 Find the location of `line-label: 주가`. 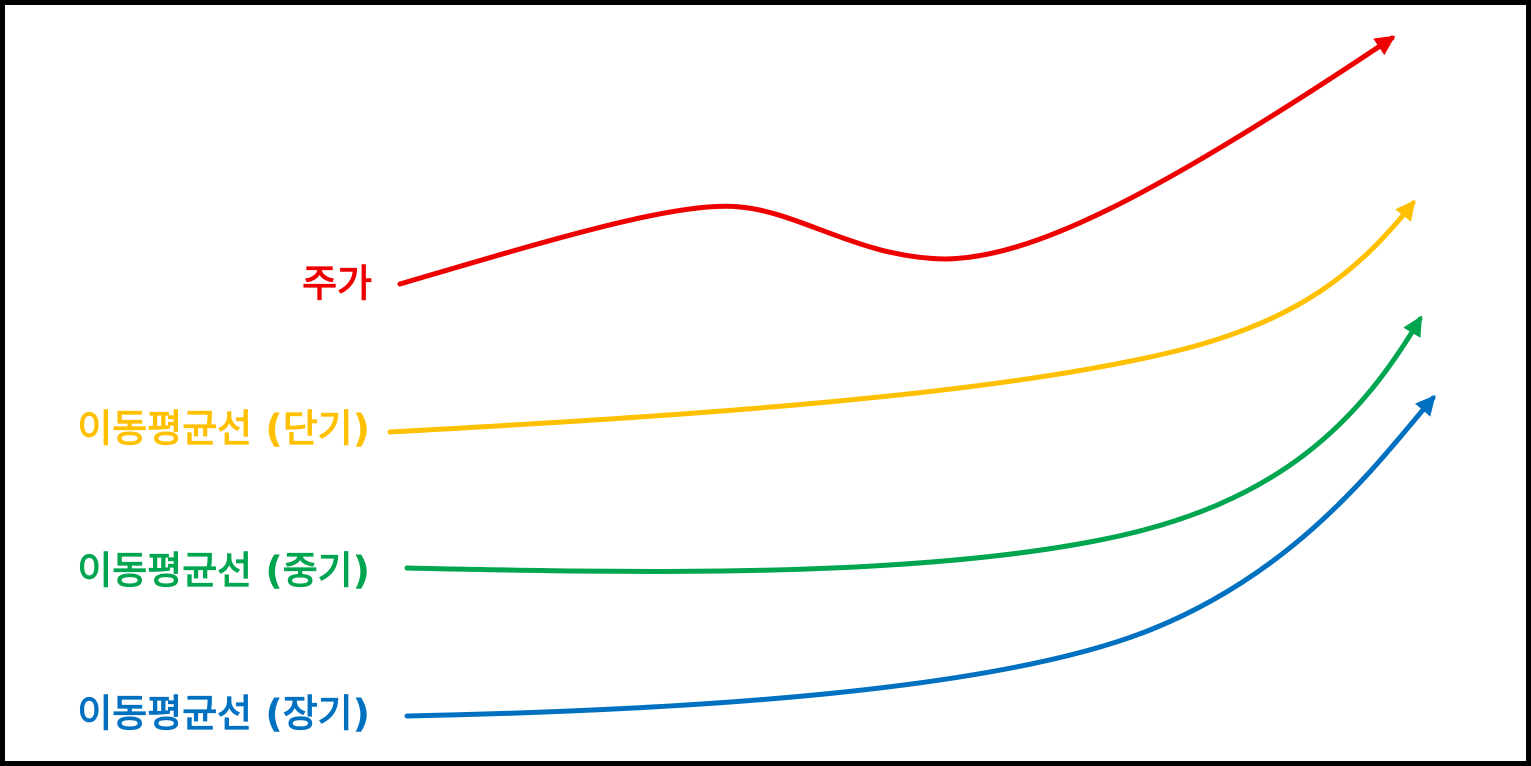

line-label: 주가 is located at coordinates (337, 284).